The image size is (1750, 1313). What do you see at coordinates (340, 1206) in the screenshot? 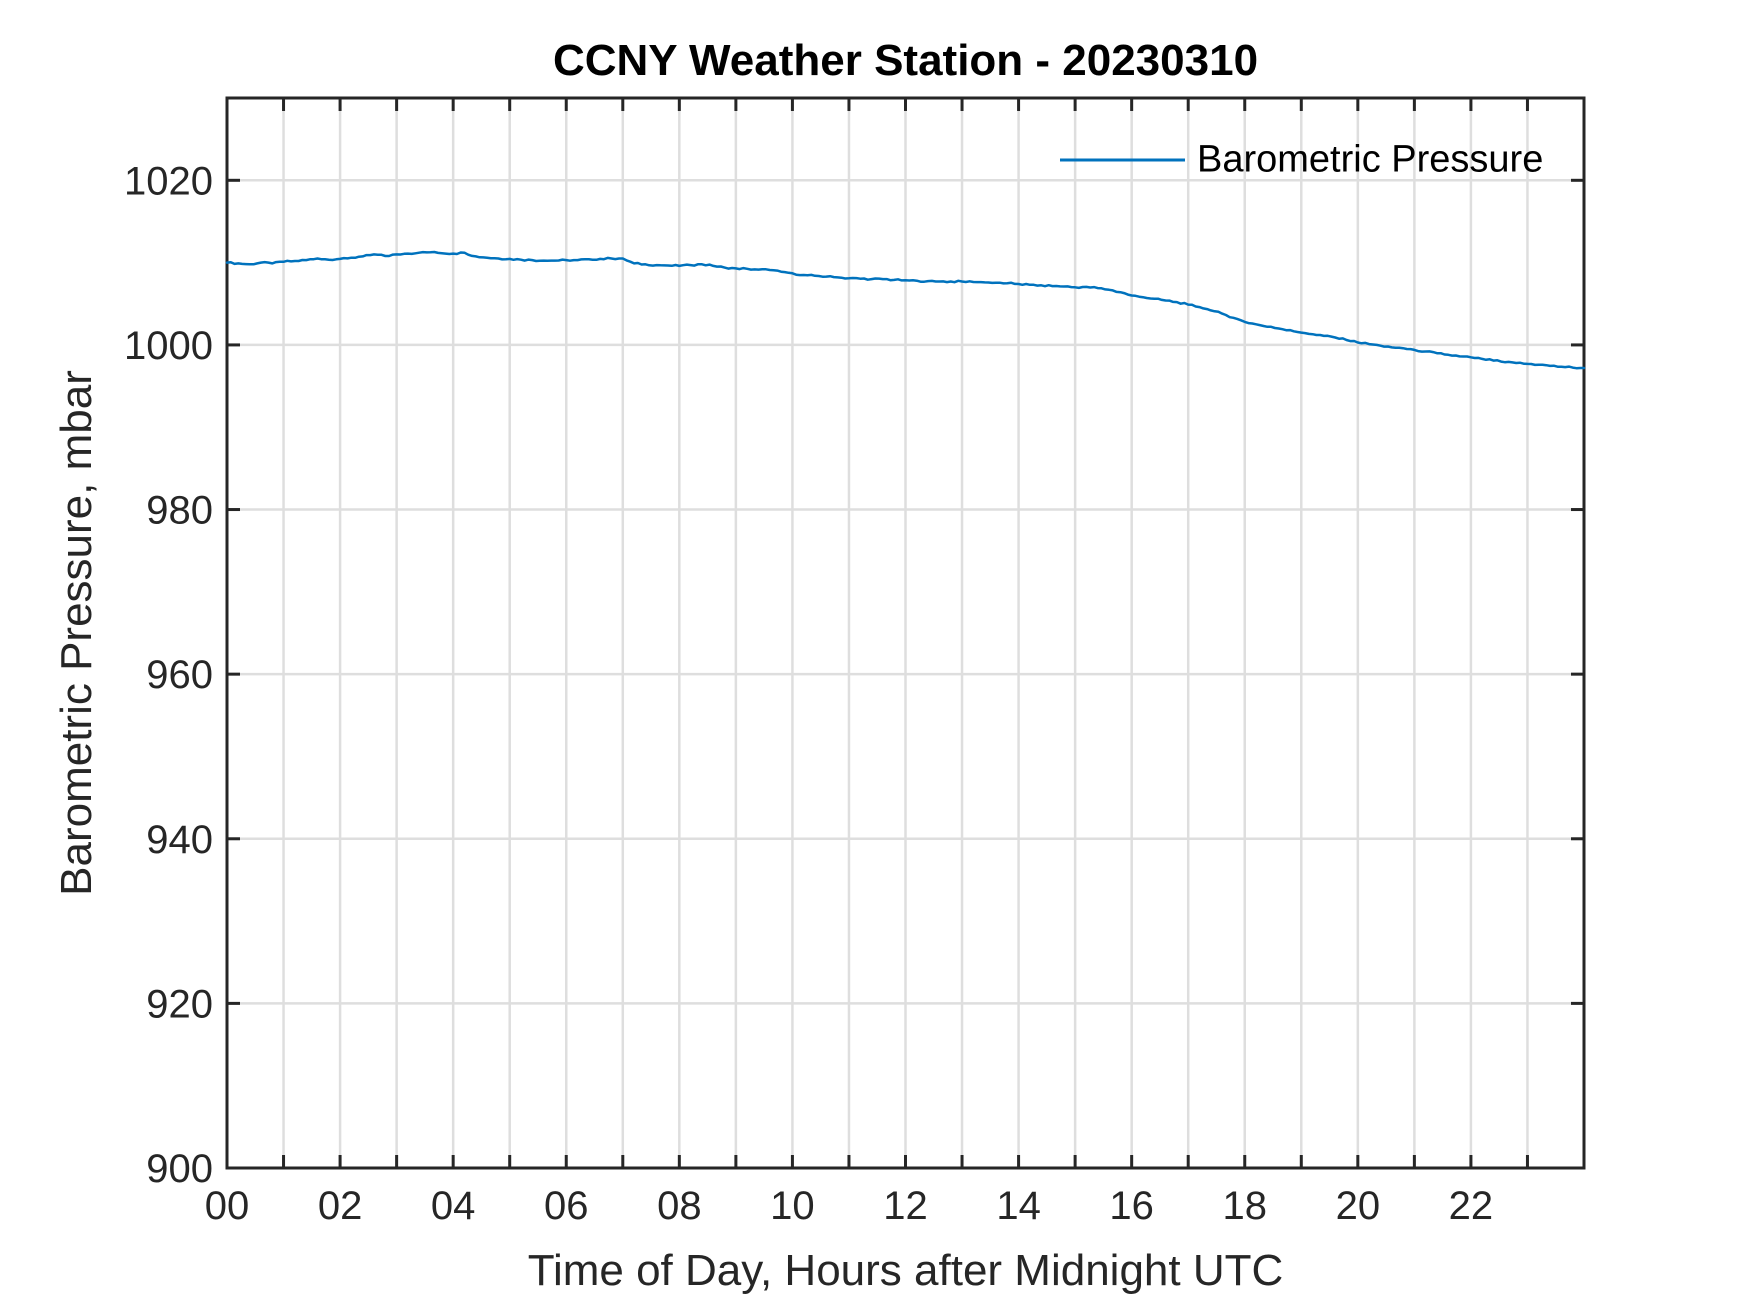
I see `x-tick-label: 02` at bounding box center [340, 1206].